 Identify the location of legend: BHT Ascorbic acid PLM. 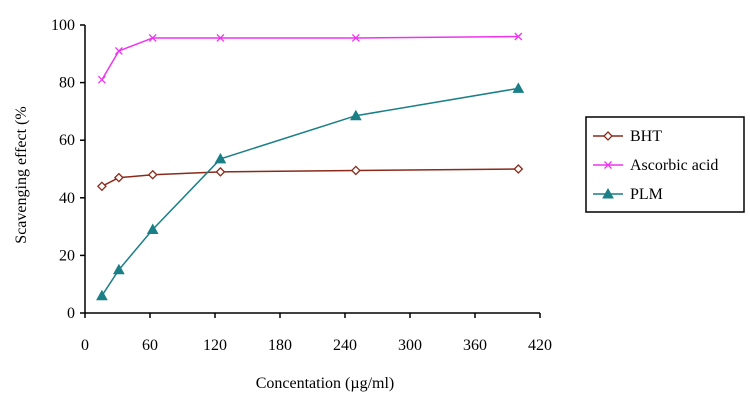
(665, 164).